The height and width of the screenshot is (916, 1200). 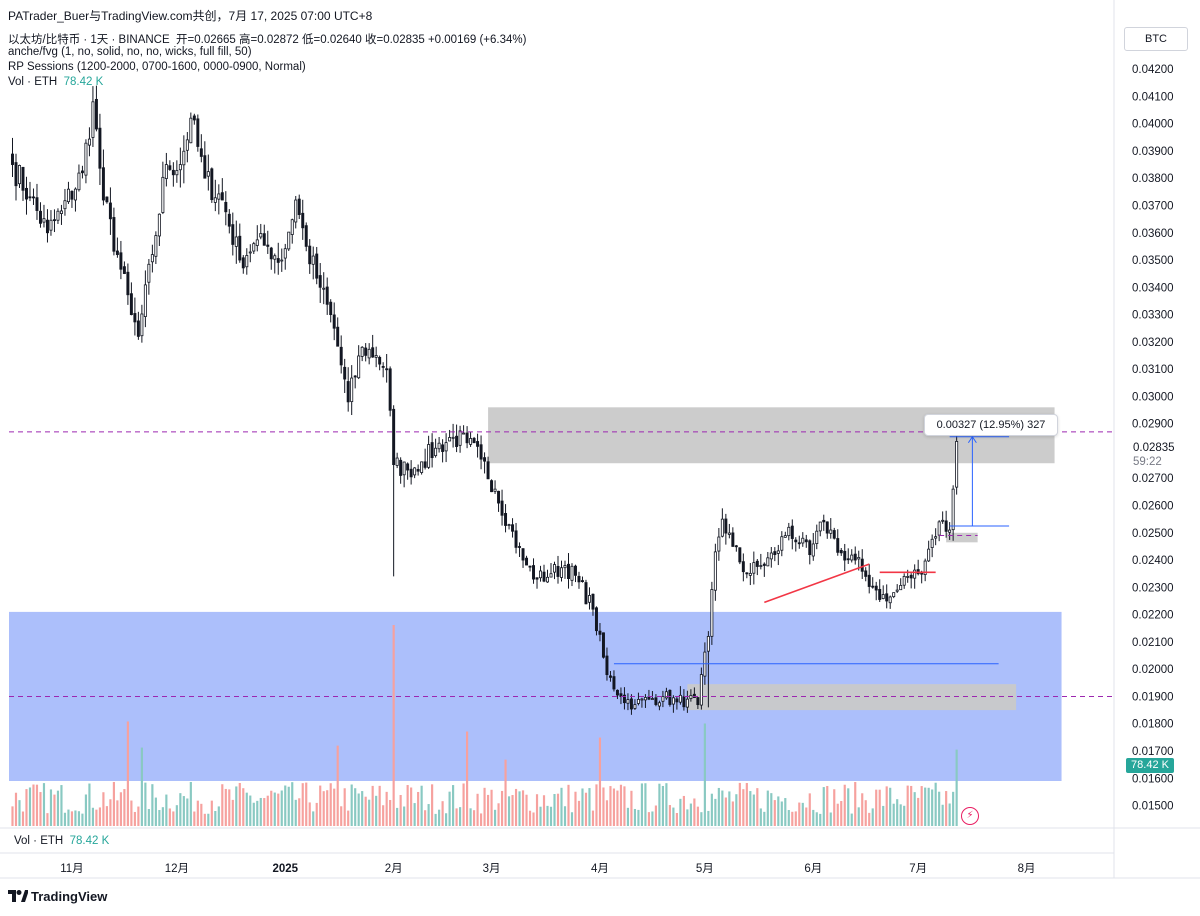 What do you see at coordinates (970, 816) in the screenshot?
I see `lightning-icon: ⚡` at bounding box center [970, 816].